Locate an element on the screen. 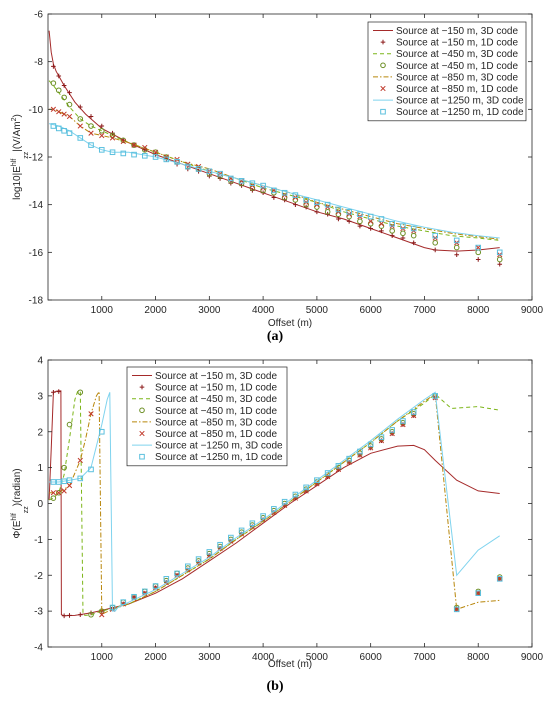 This screenshot has height=702, width=550. x-tick-label: 7000 is located at coordinates (424, 310).